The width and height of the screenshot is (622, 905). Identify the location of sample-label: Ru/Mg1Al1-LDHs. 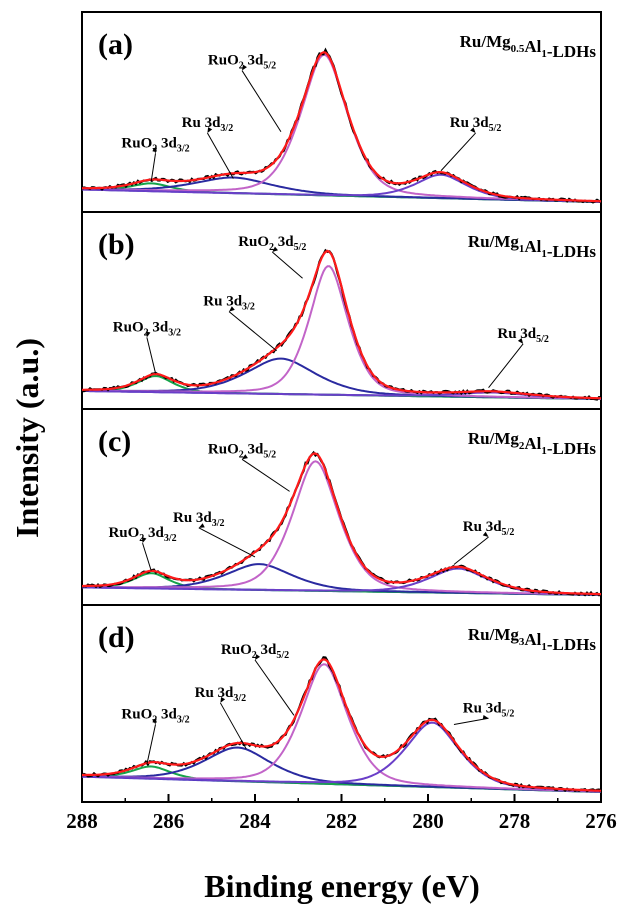
(532, 246).